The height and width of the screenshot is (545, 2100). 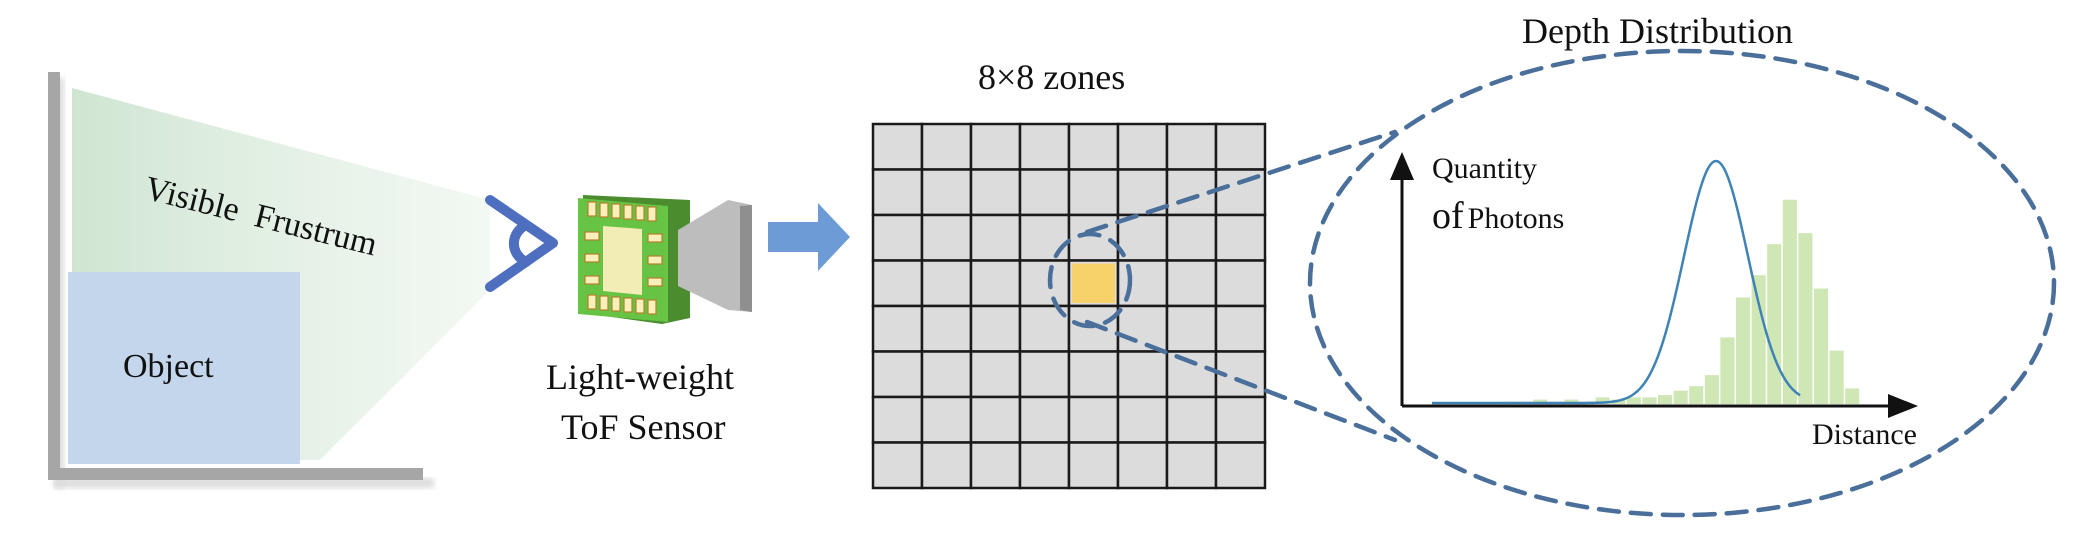 I want to click on gaussian-fit-curve, so click(x=1616, y=282).